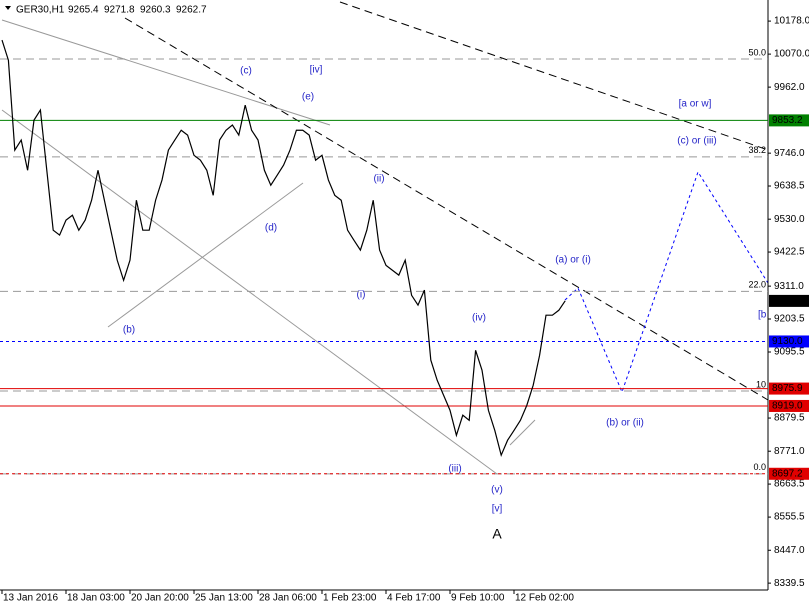  I want to click on x-tick-label: 28 Jan 06:00, so click(288, 598).